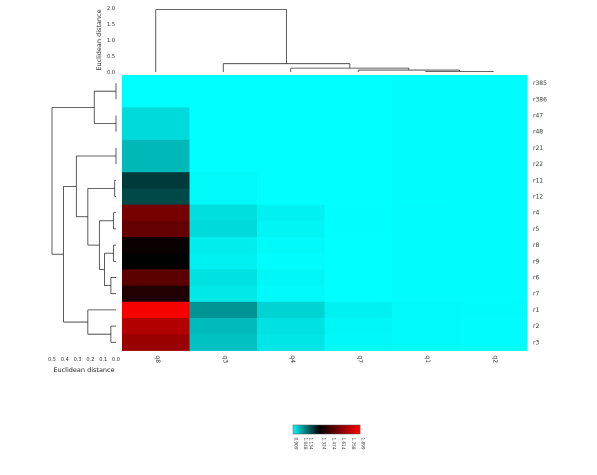 The image size is (597, 475). Describe the element at coordinates (223, 164) in the screenshot. I see `heatmap-cell-r22-q3` at that location.